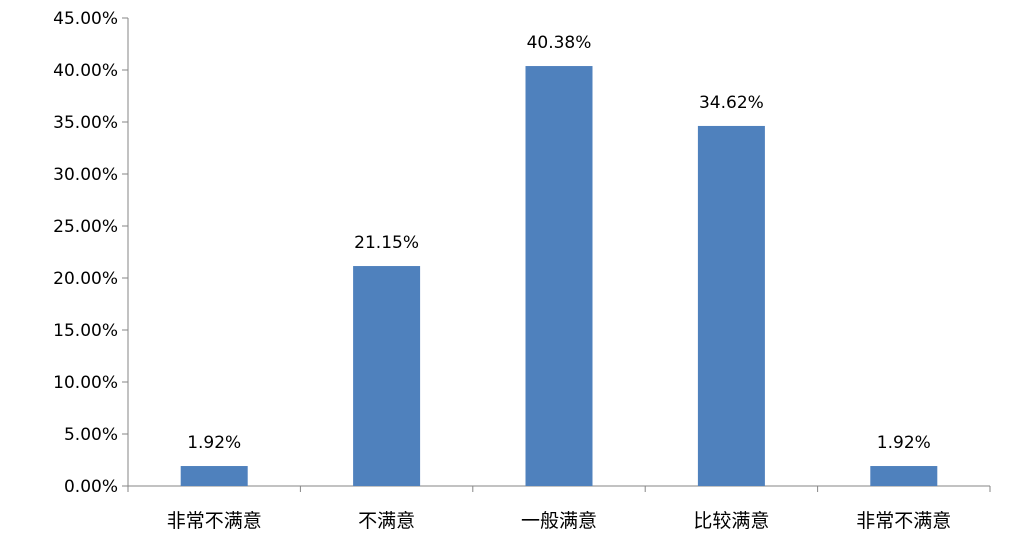  Describe the element at coordinates (85, 123) in the screenshot. I see `y-tick-label: 35.00%` at that location.